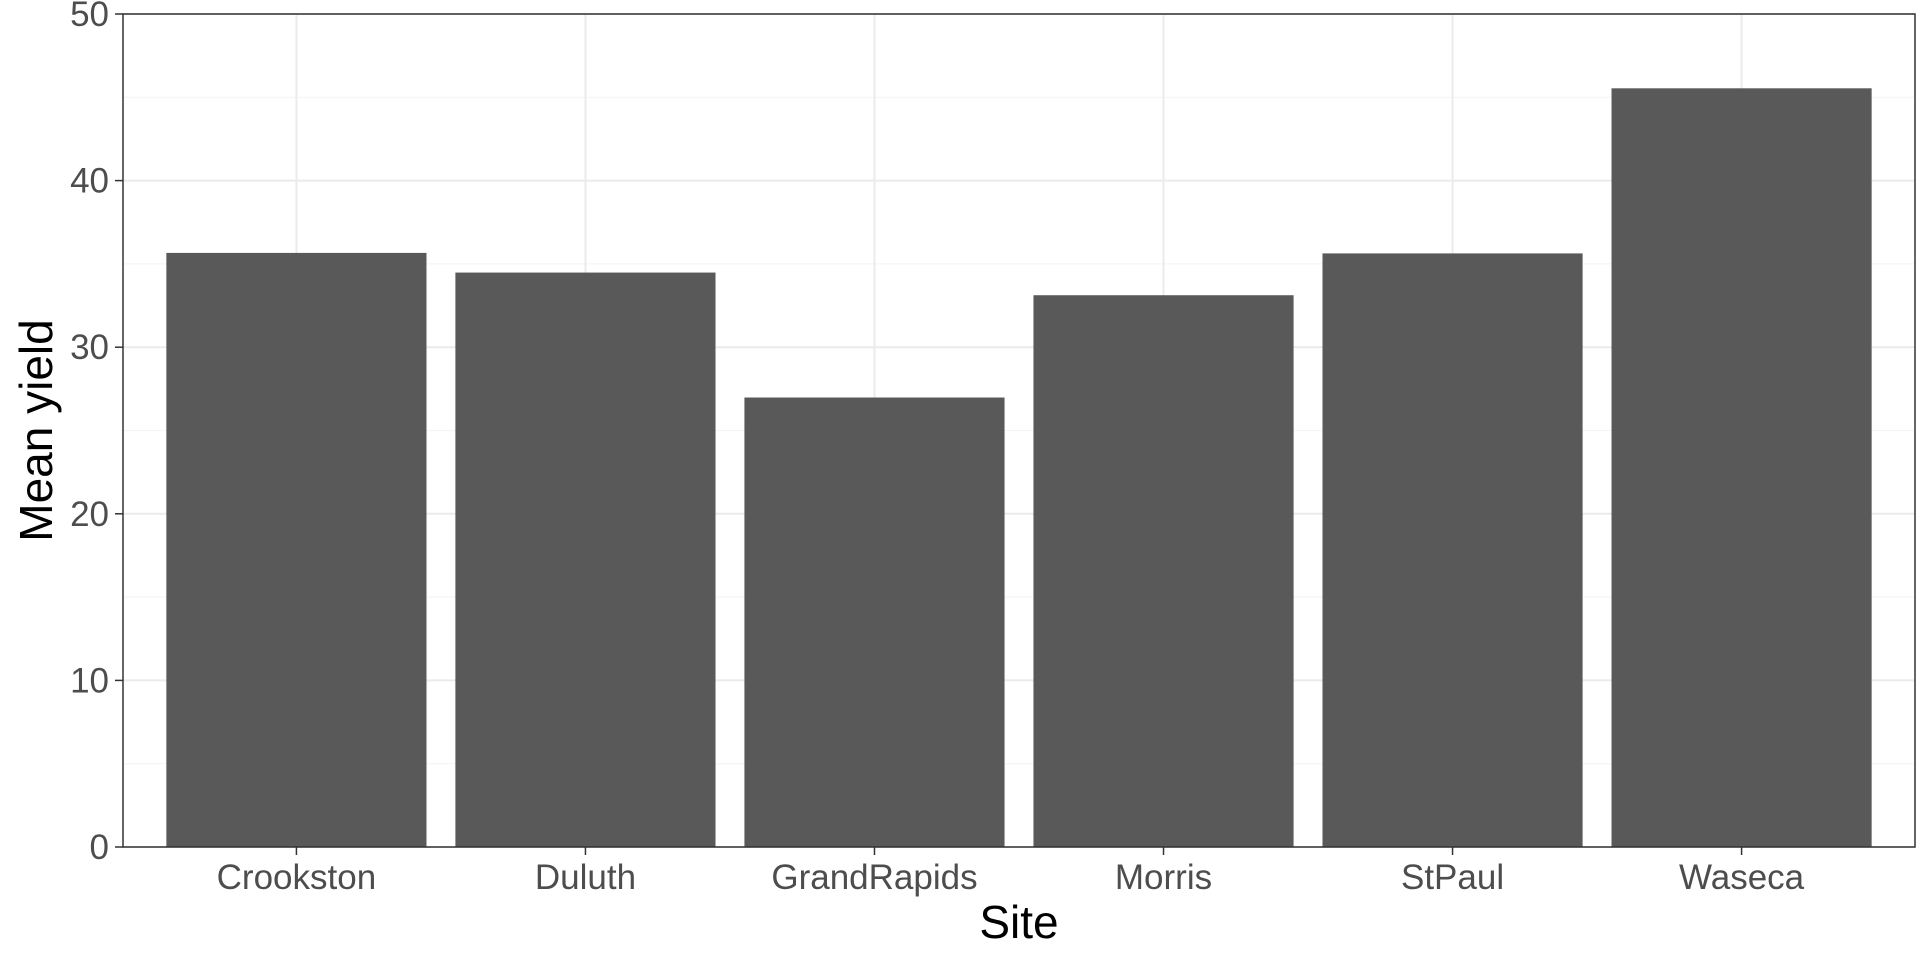  I want to click on x-axis-title: Site, so click(1018, 922).